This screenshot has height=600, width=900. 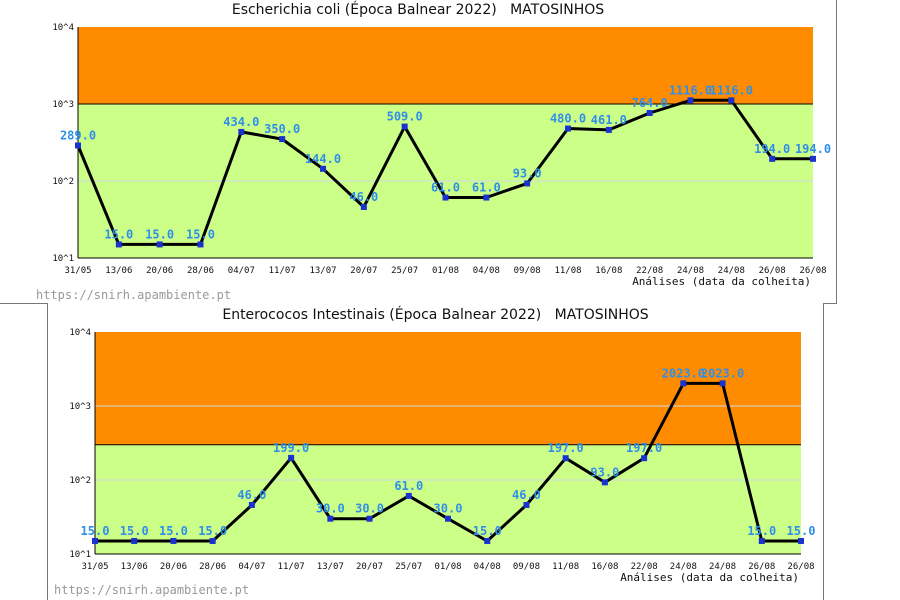 I want to click on enterococos-y-tick-label: 10^4, so click(x=80, y=333).